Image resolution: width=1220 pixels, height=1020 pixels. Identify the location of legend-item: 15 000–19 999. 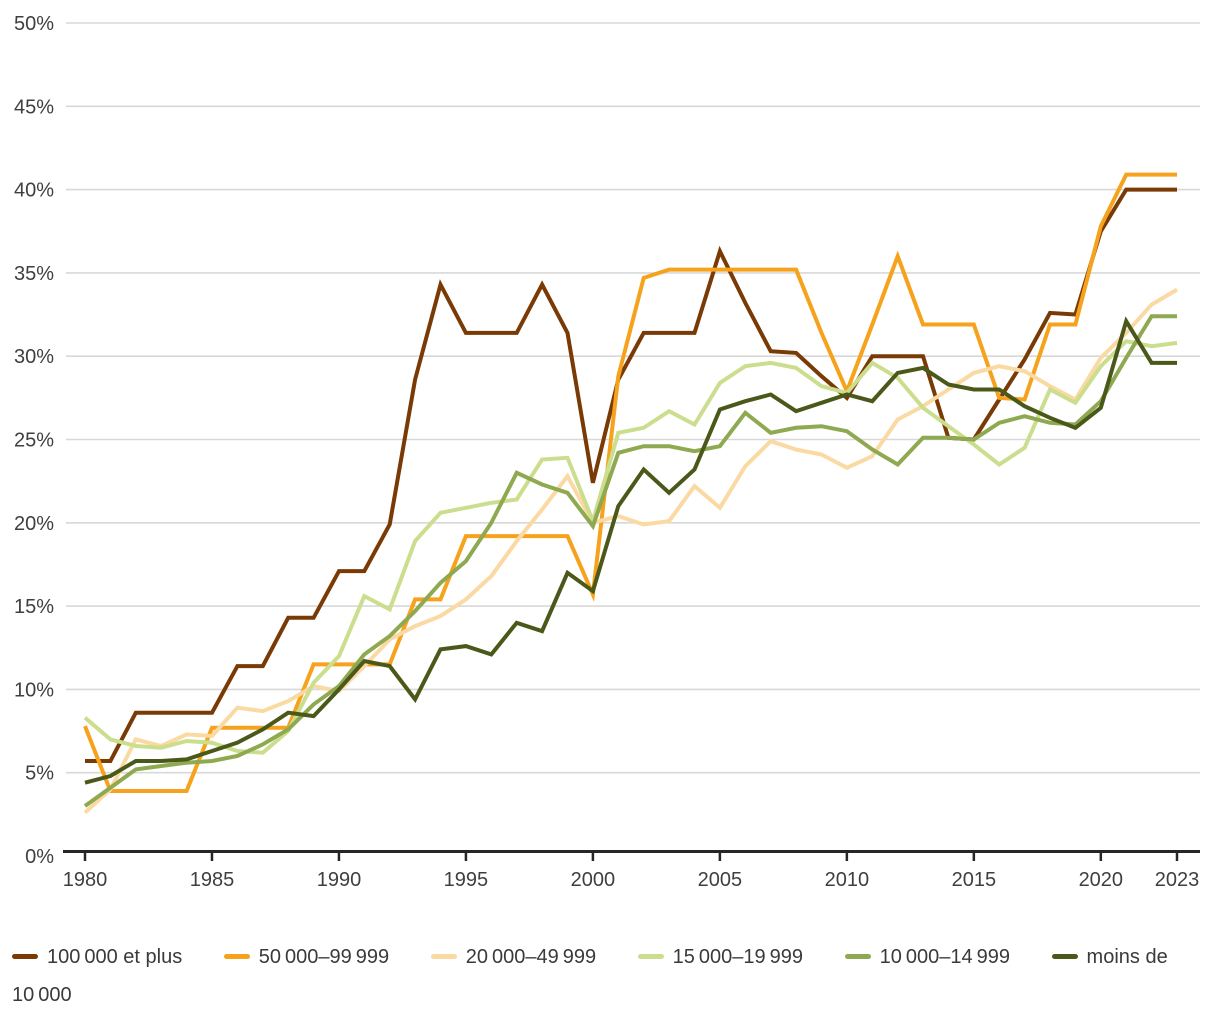
(720, 957).